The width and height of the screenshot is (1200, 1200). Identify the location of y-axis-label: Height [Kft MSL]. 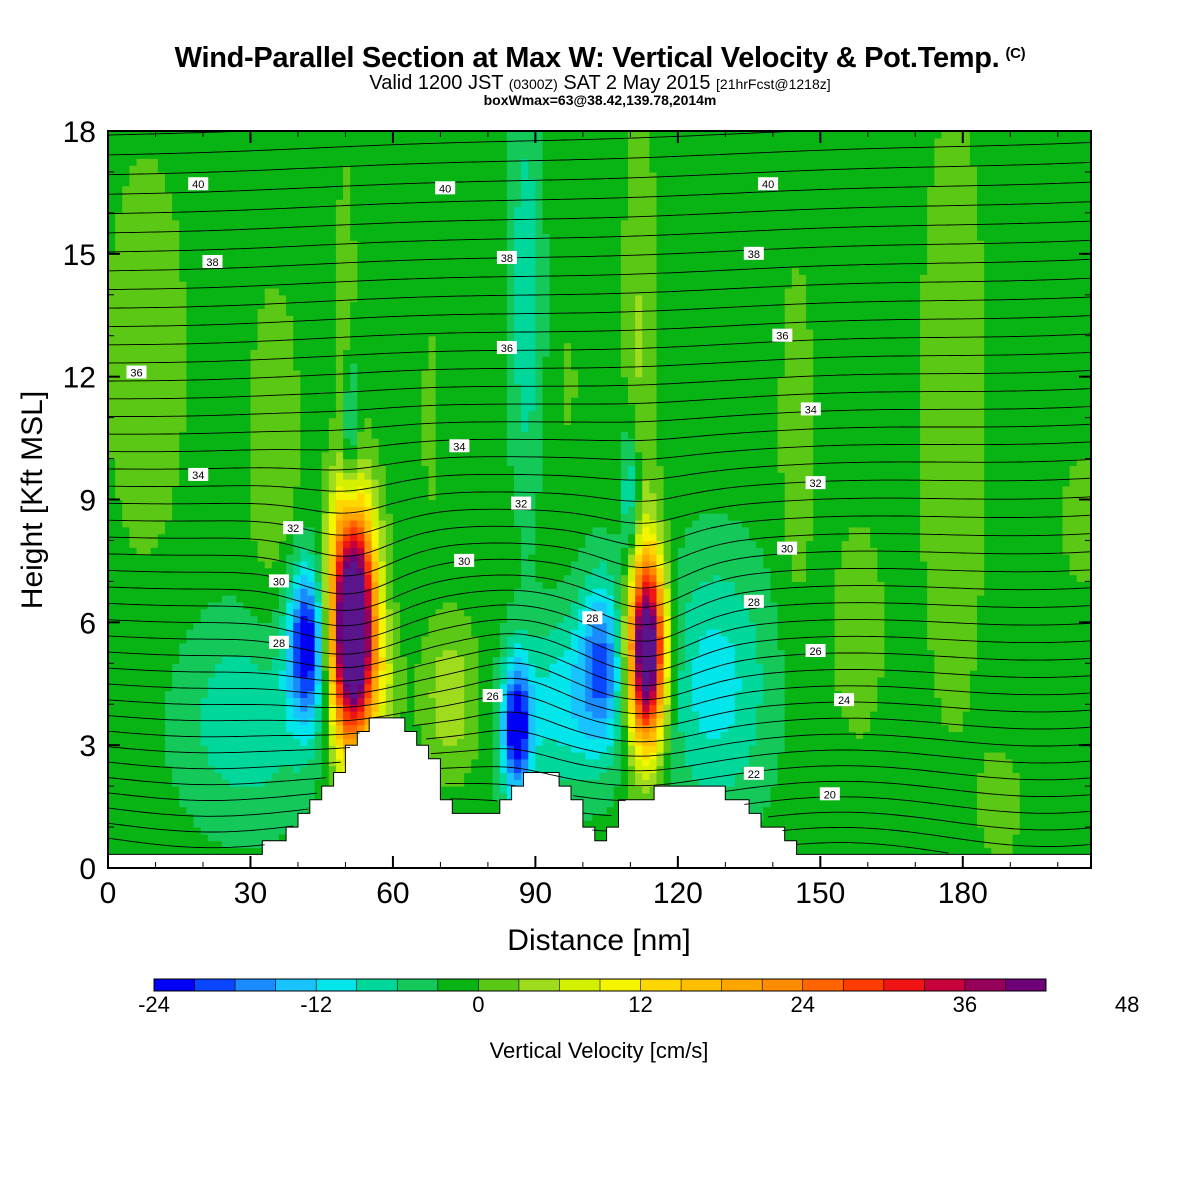
(32, 500).